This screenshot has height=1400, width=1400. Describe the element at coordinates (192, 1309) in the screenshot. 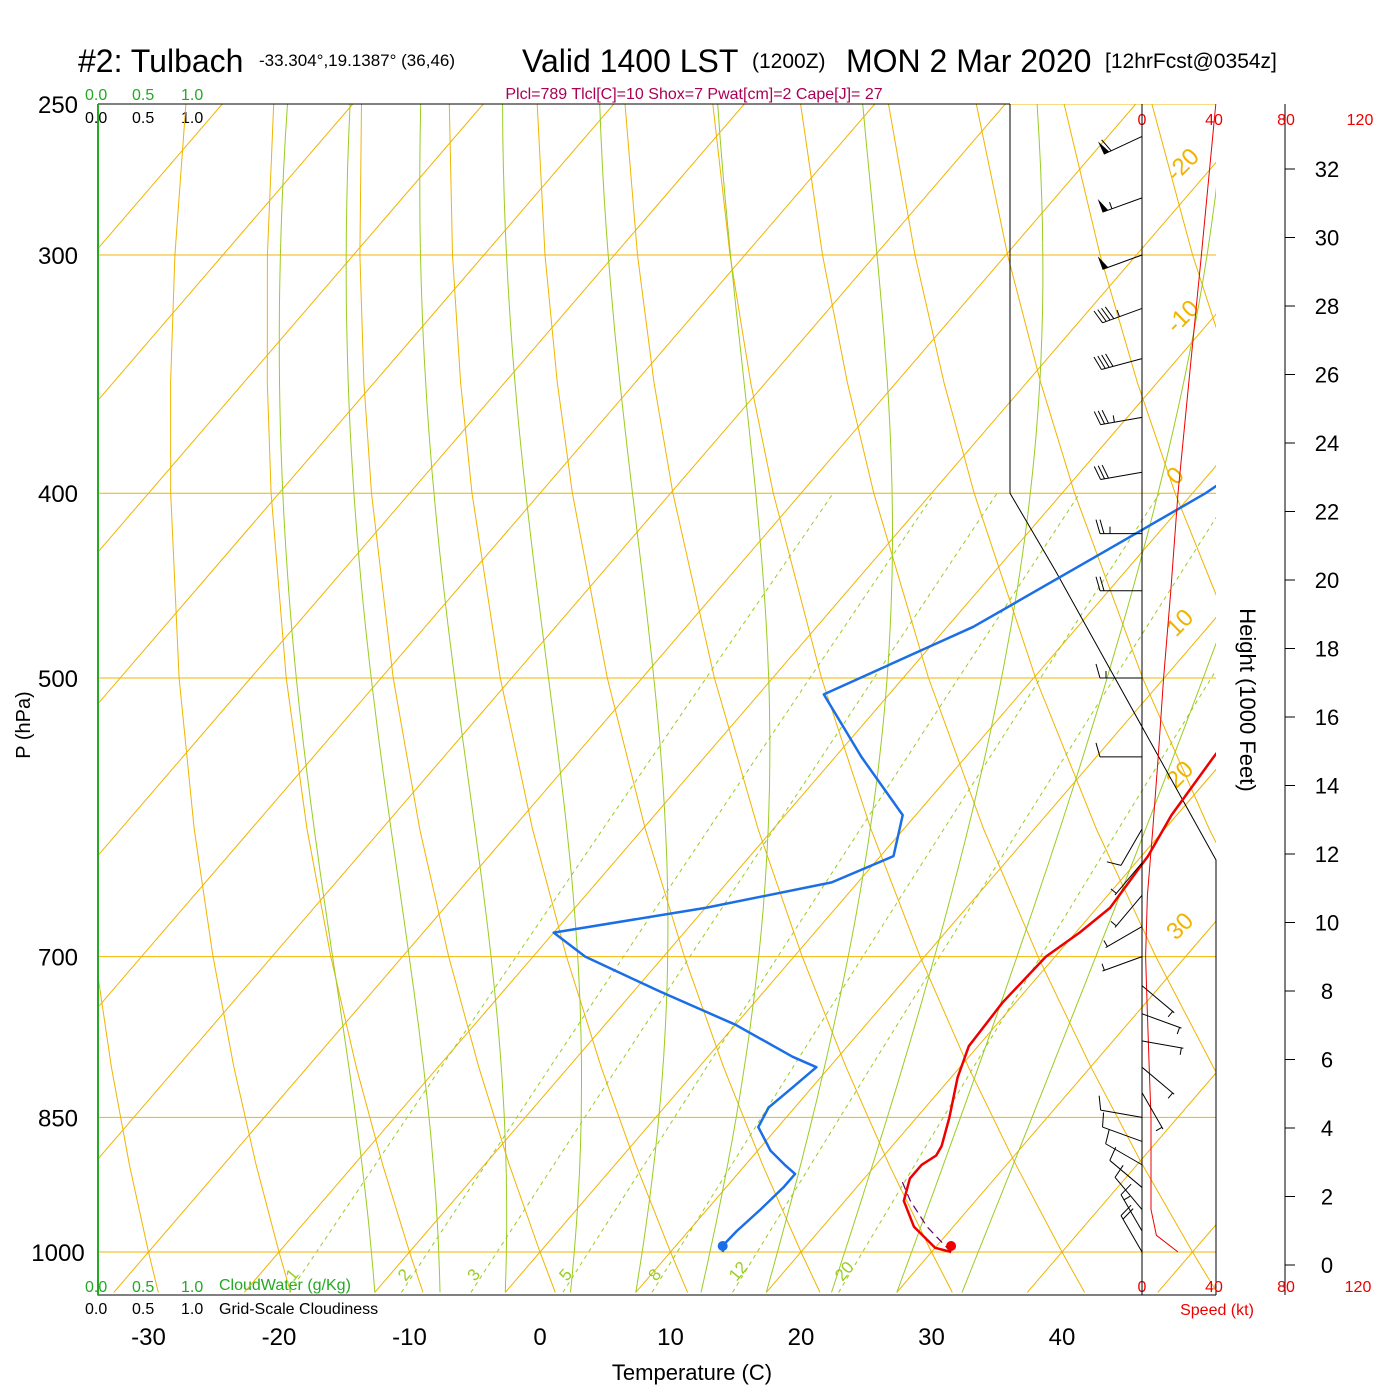

I see `cloudiness-scale-bottom-2: 1.0` at that location.